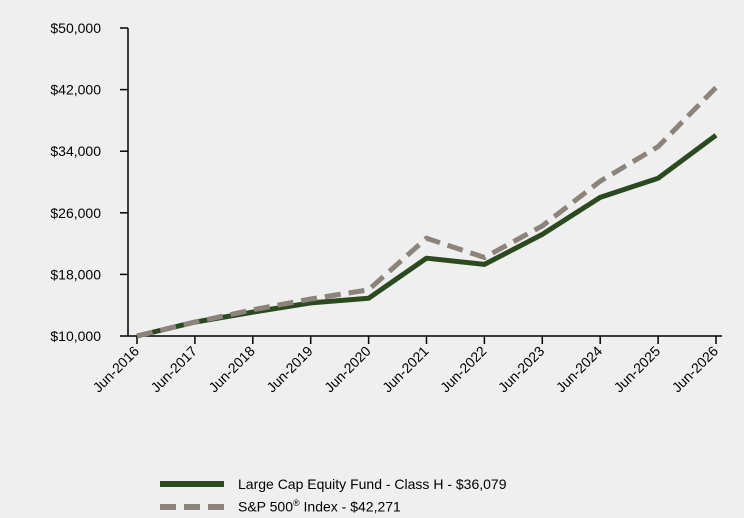 Image resolution: width=744 pixels, height=518 pixels. I want to click on y-tick-label: $26,000, so click(75, 213).